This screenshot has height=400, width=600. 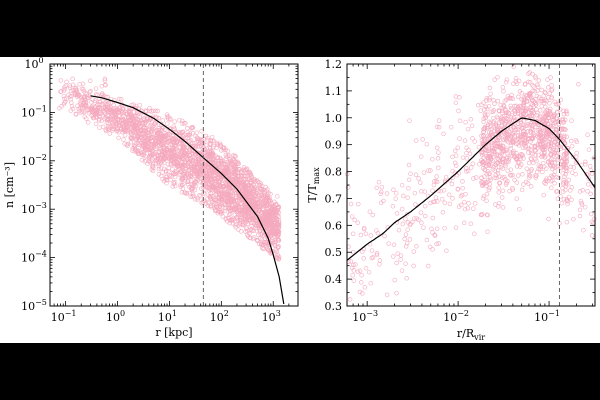 I want to click on right-y-tick-label: 0.8, so click(x=334, y=172).